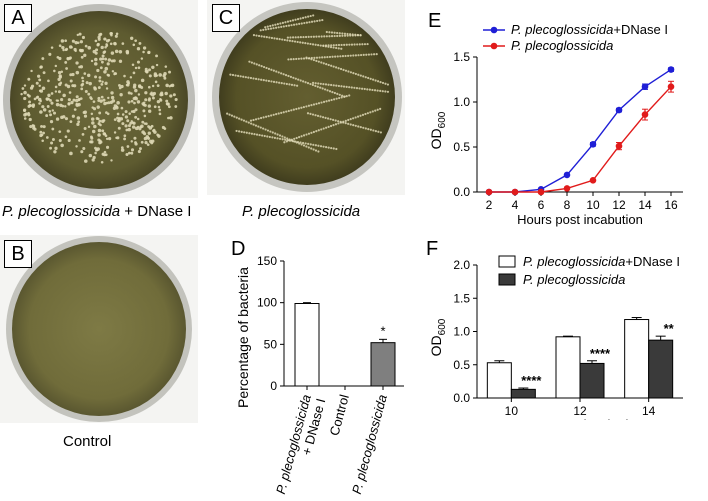  I want to click on significance-label: **, so click(669, 328).